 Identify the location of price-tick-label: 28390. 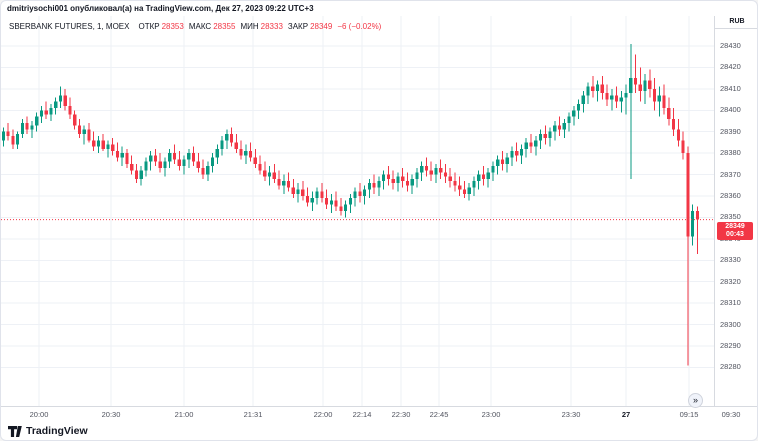
(730, 131).